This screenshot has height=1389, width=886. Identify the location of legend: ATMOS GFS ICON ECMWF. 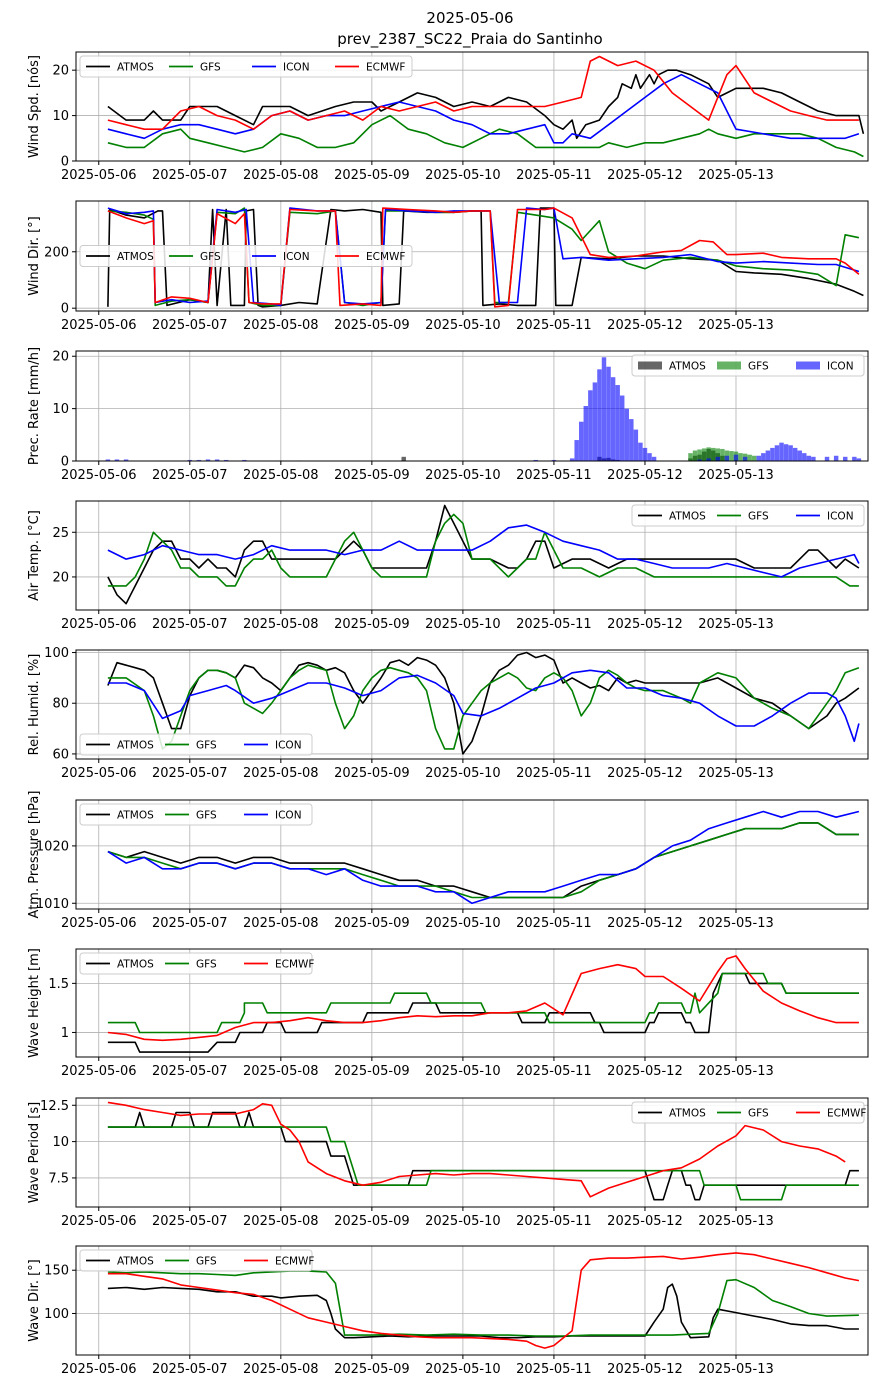
(246, 256).